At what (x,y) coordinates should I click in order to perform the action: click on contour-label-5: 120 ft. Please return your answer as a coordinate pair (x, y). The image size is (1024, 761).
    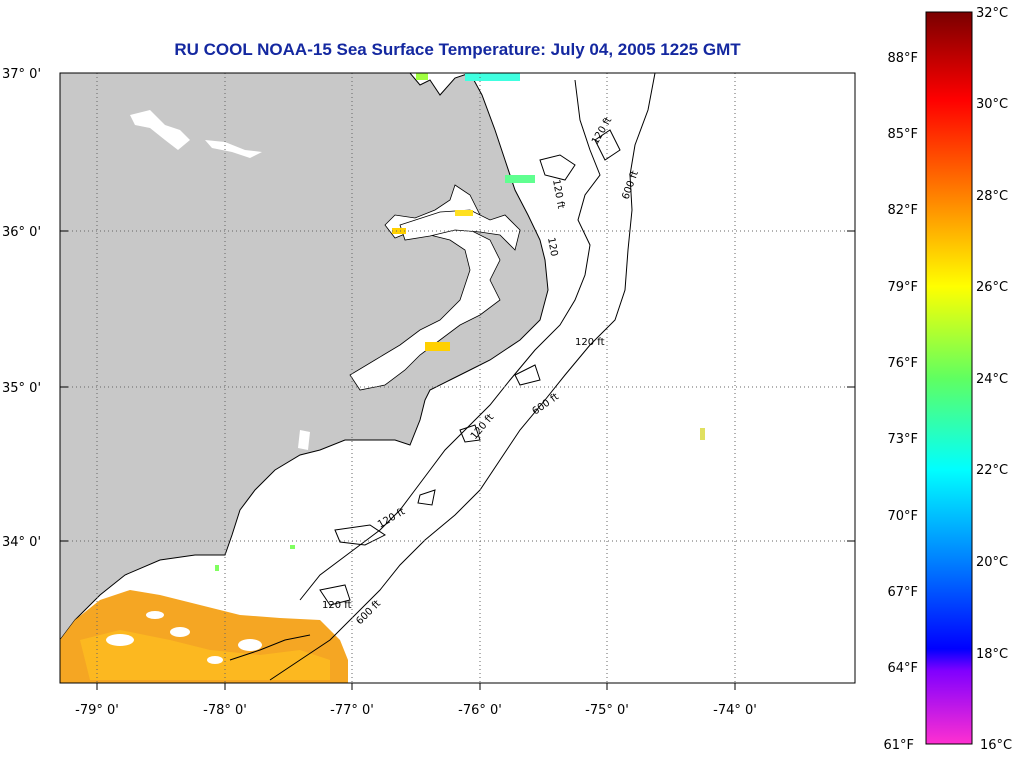
    Looking at the image, I should click on (590, 342).